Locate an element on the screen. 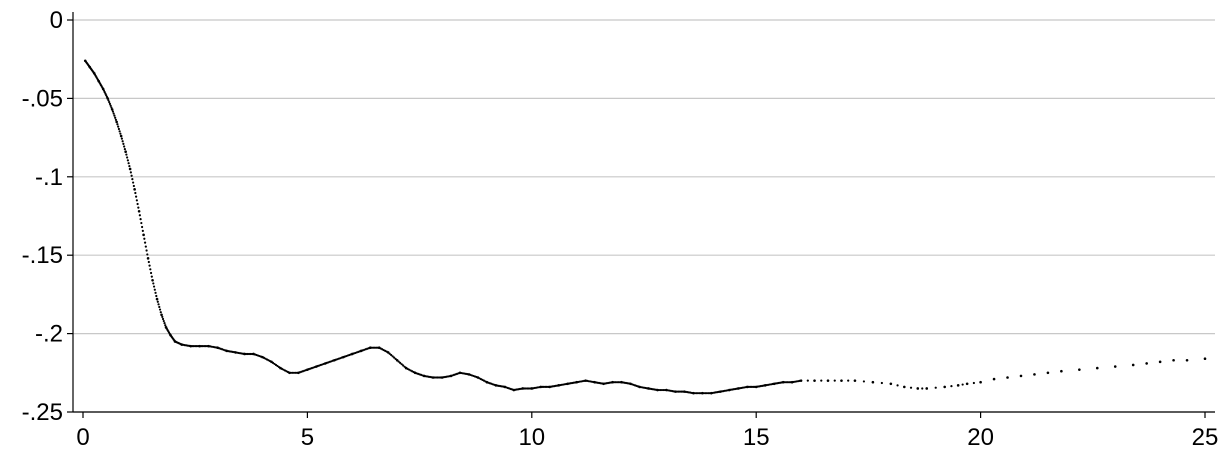  y-tick-label: 0 is located at coordinates (56, 20).